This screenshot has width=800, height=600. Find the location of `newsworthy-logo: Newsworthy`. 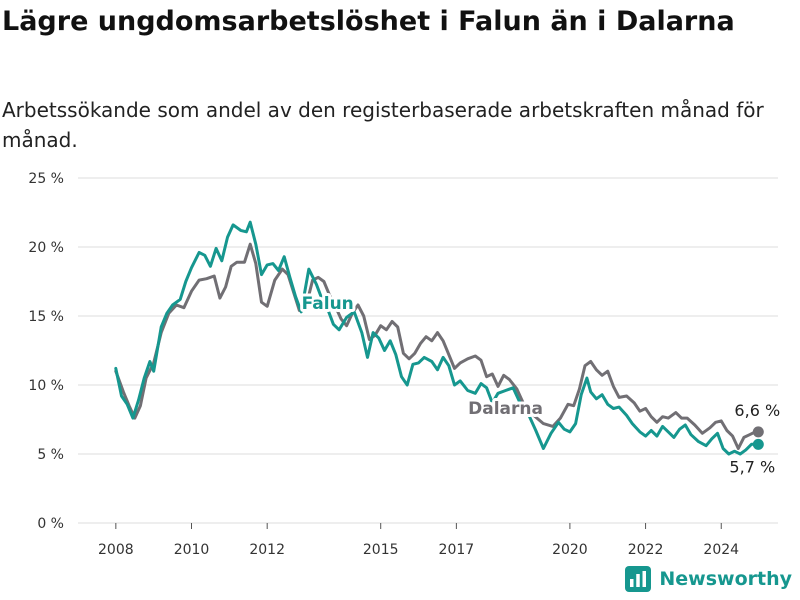

newsworthy-logo: Newsworthy is located at coordinates (708, 579).